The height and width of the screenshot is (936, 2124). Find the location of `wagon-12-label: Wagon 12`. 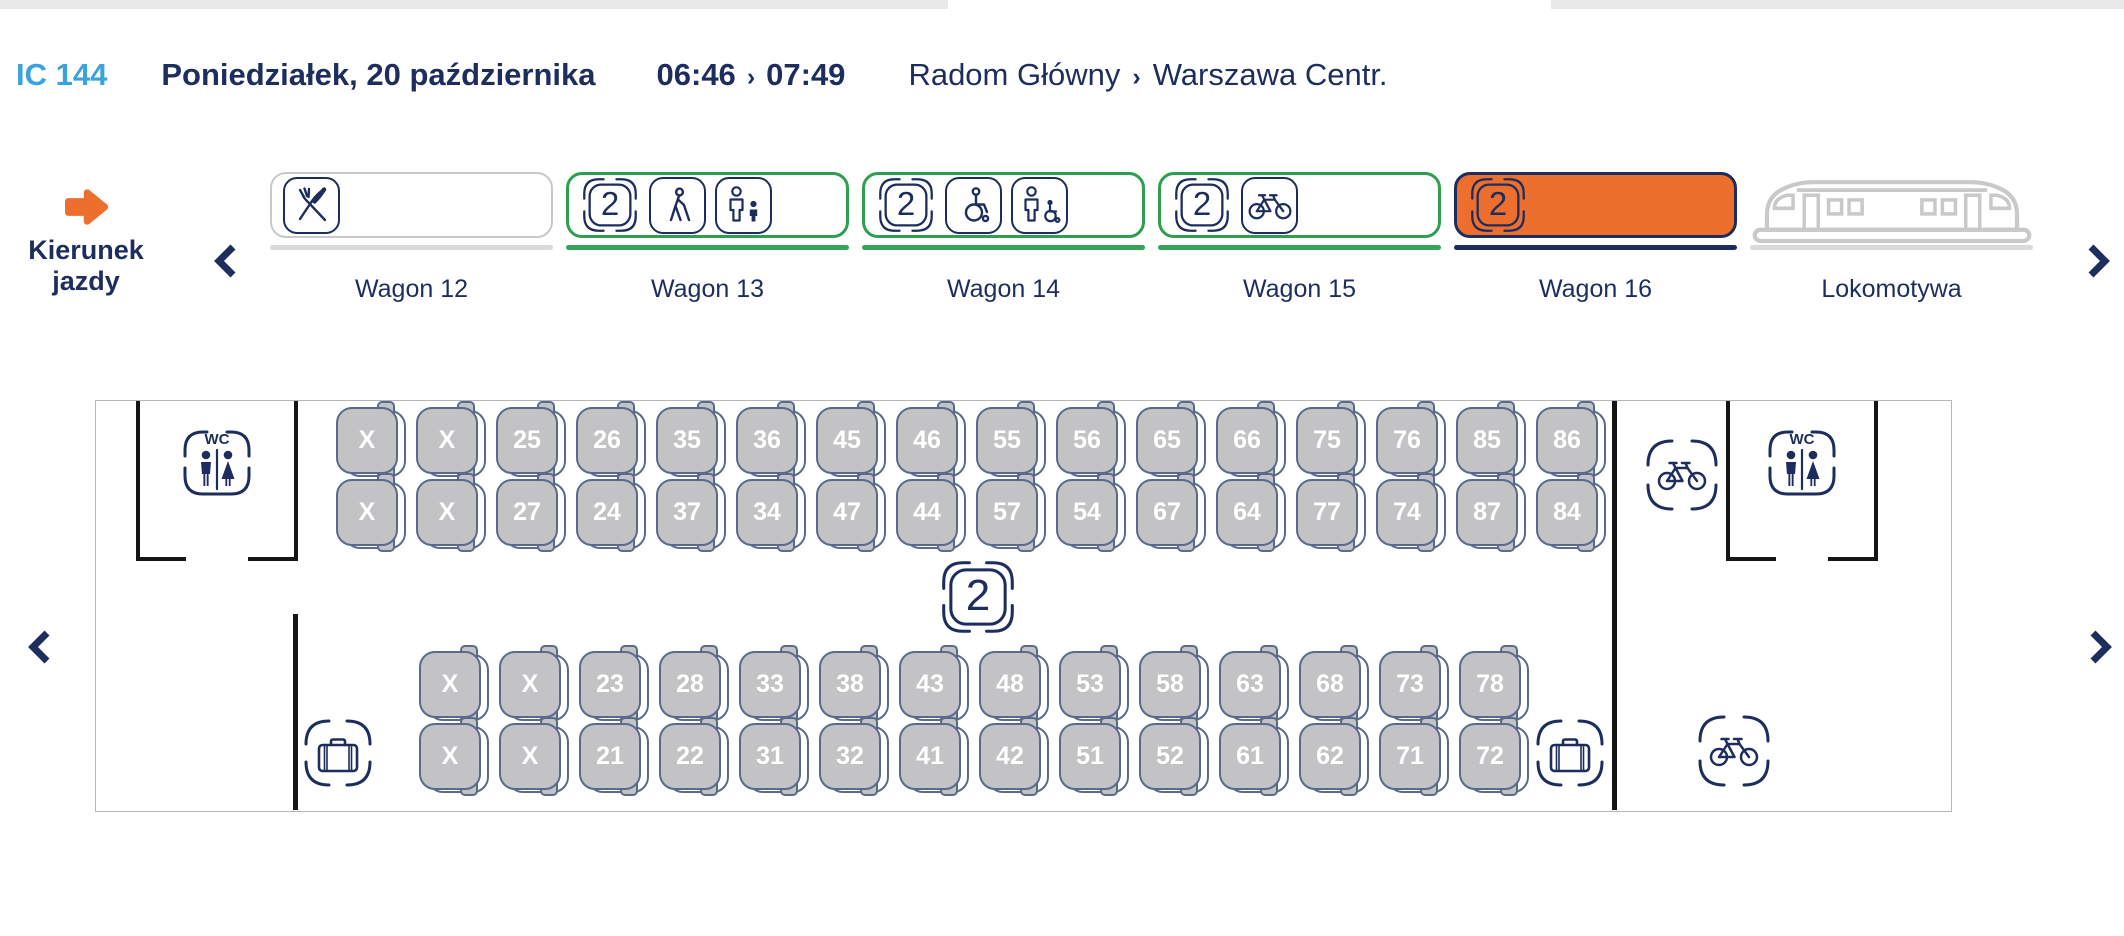

wagon-12-label: Wagon 12 is located at coordinates (411, 289).